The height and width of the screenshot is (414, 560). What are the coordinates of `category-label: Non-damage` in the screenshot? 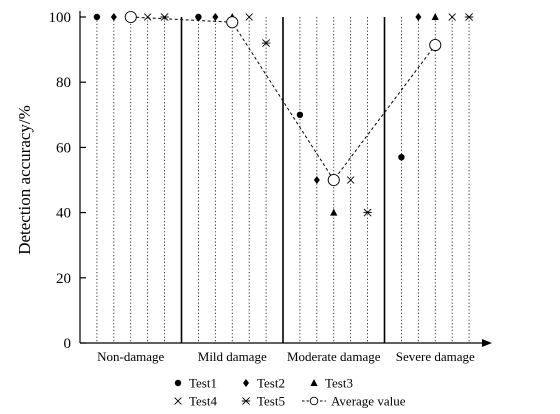 It's located at (130, 356).